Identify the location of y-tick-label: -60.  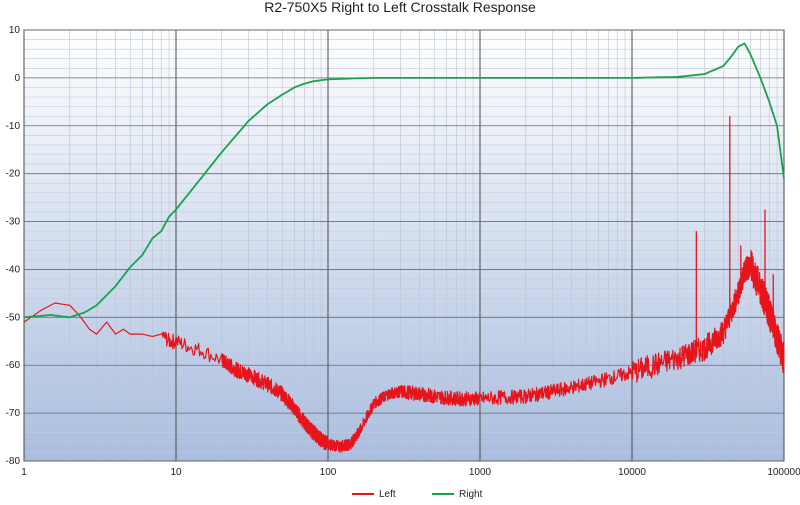
(13, 365).